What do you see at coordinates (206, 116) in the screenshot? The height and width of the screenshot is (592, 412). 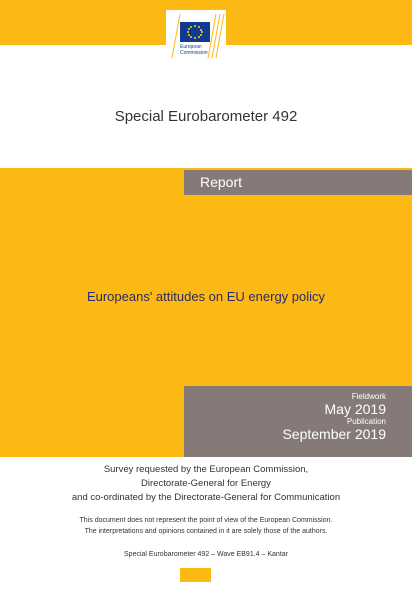 I see `document-title: Special Eurobarometer 492` at bounding box center [206, 116].